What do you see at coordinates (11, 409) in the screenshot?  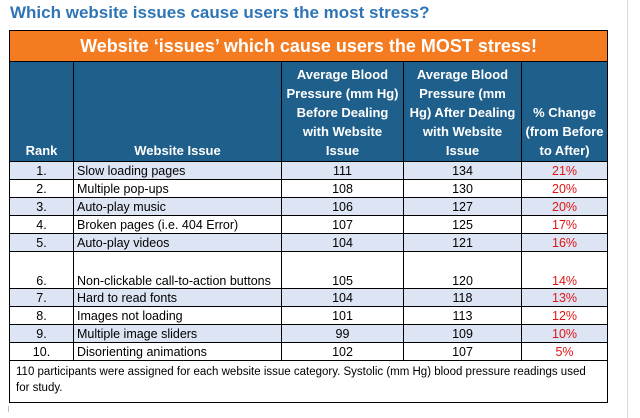 I see `page-corner-mark` at bounding box center [11, 409].